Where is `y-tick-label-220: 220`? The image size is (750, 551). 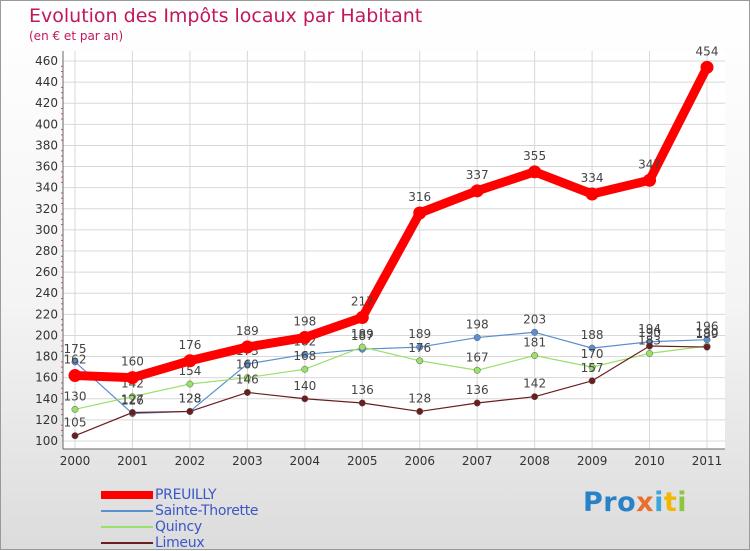
y-tick-label-220: 220 is located at coordinates (46, 314).